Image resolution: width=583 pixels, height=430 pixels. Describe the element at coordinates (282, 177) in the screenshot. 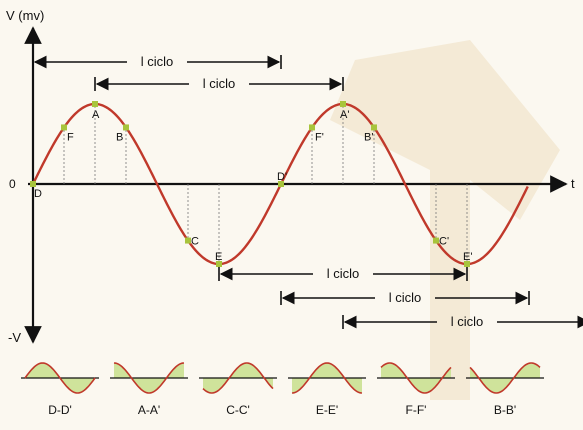

I see `point-label: D'` at that location.